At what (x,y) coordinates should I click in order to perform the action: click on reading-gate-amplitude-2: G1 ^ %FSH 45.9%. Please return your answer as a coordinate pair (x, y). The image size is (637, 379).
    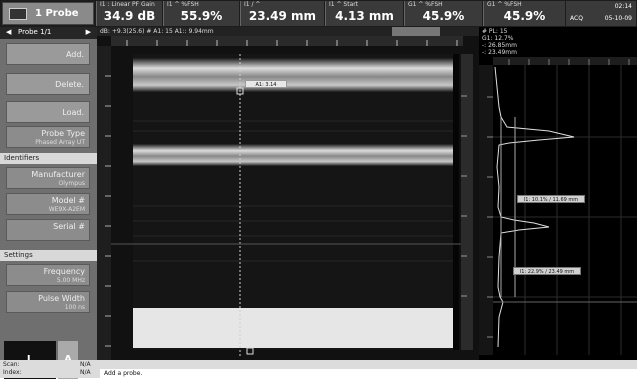
    Looking at the image, I should click on (524, 13).